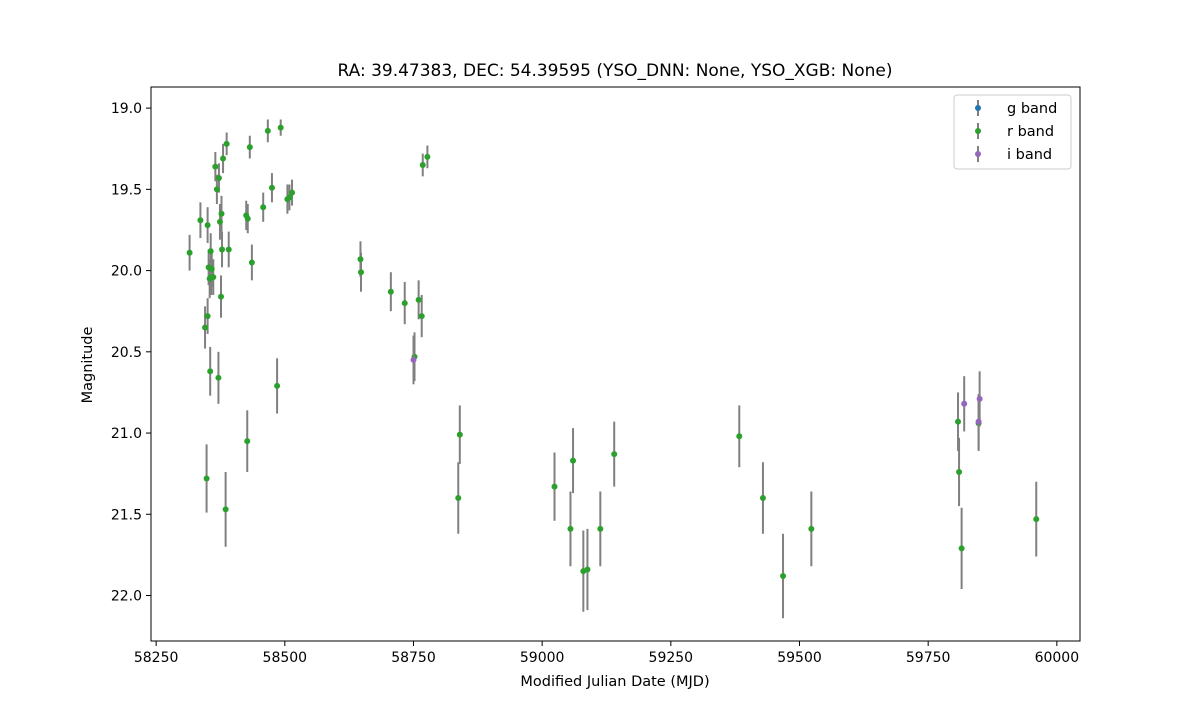  I want to click on y-tick-label: 21.0, so click(126, 434).